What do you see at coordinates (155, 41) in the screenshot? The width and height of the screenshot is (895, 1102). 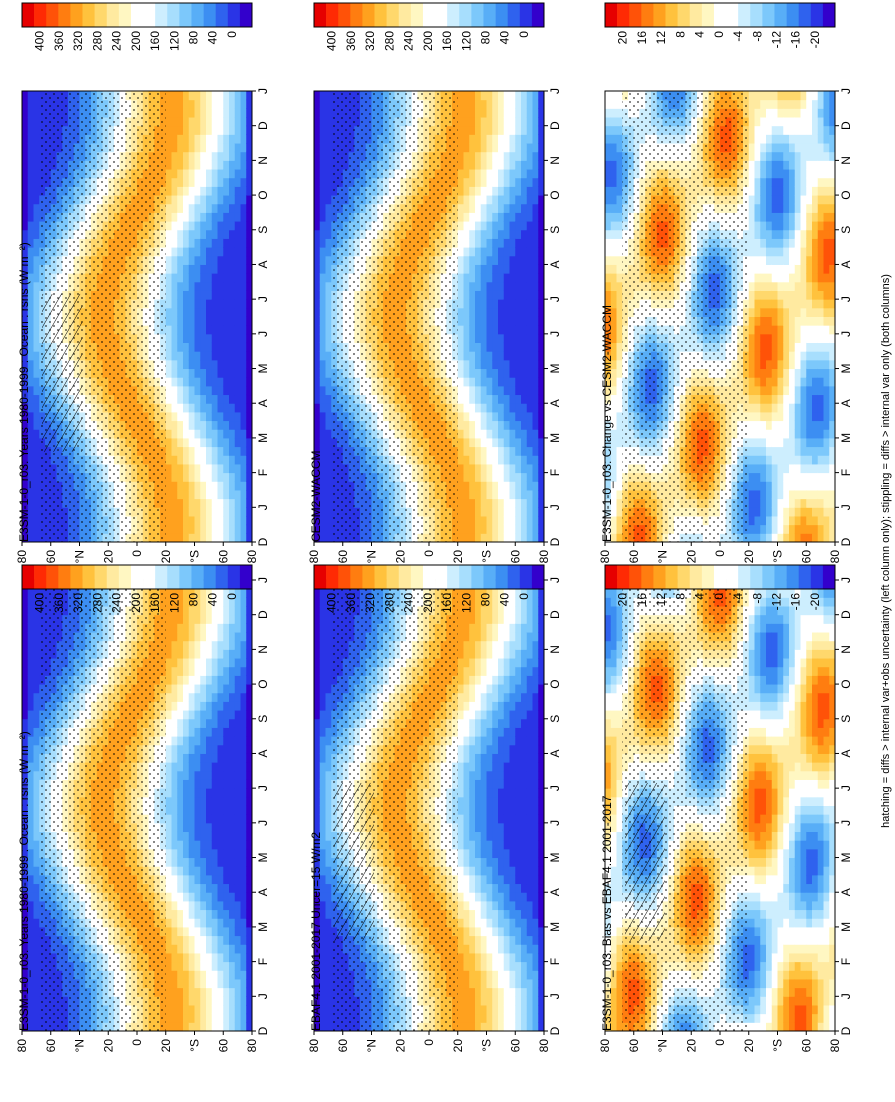 I see `colorbar-tick-label: 160` at bounding box center [155, 41].